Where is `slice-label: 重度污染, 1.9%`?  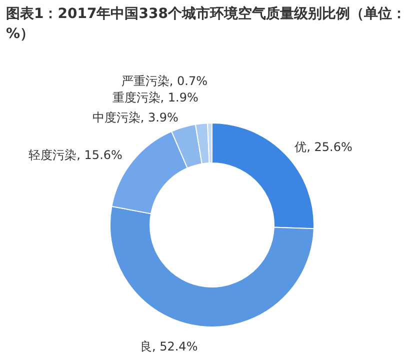 slice-label: 重度污染, 1.9% is located at coordinates (155, 97).